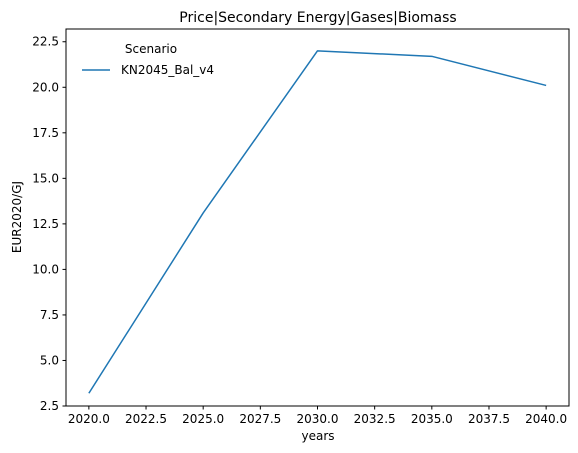 The width and height of the screenshot is (578, 453). Describe the element at coordinates (45, 42) in the screenshot. I see `y-tick-label: 22.5` at that location.